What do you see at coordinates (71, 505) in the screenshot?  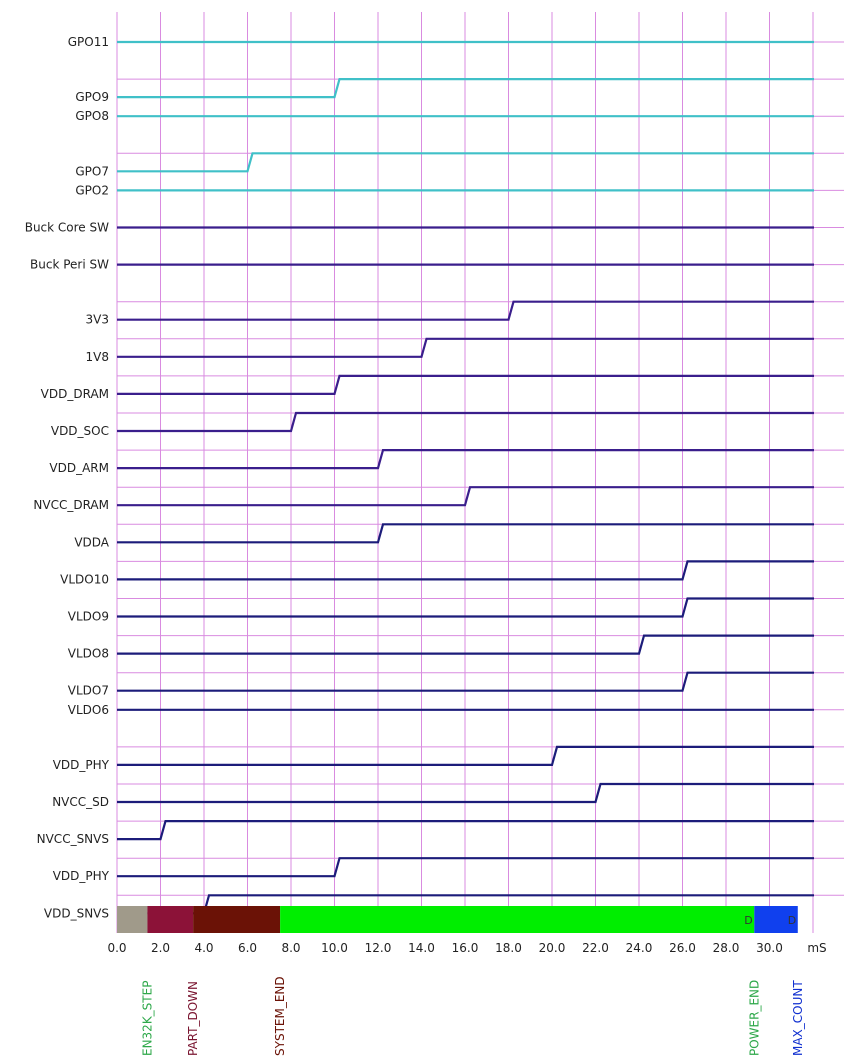 I see `signal-label: NVCC_DRAM` at bounding box center [71, 505].